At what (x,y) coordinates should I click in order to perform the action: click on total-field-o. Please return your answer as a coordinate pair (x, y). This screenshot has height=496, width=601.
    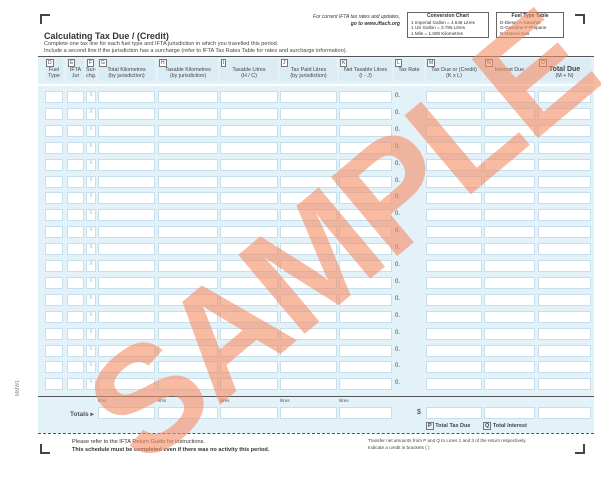
    Looking at the image, I should click on (564, 413).